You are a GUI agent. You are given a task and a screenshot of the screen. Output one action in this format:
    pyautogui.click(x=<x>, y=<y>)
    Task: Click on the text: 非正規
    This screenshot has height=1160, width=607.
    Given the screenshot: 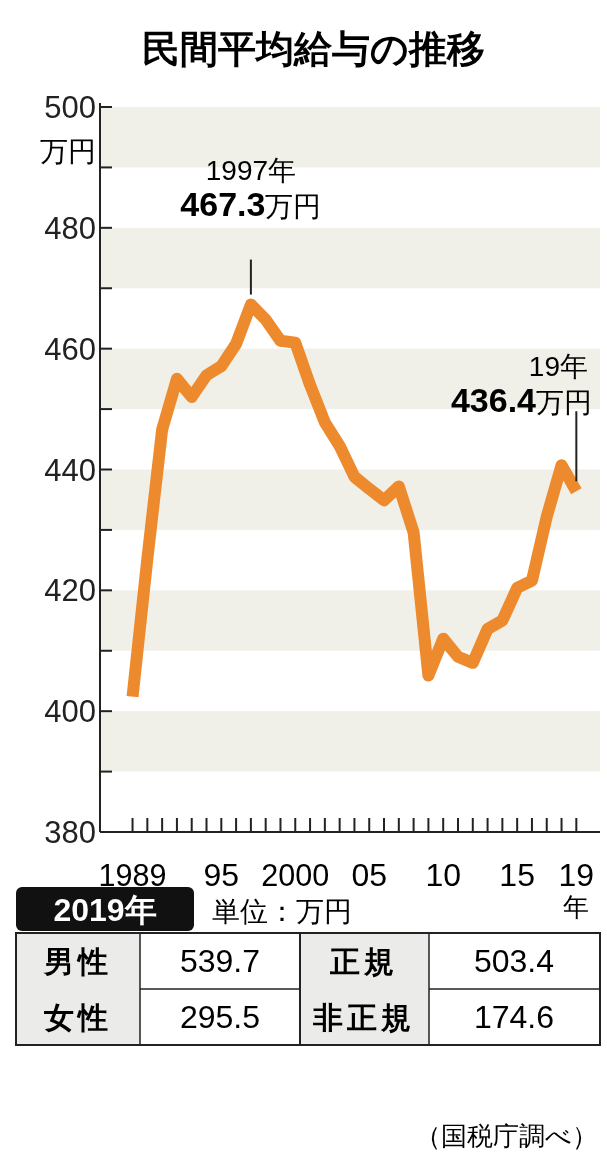 What is the action you would take?
    pyautogui.click(x=363, y=1017)
    